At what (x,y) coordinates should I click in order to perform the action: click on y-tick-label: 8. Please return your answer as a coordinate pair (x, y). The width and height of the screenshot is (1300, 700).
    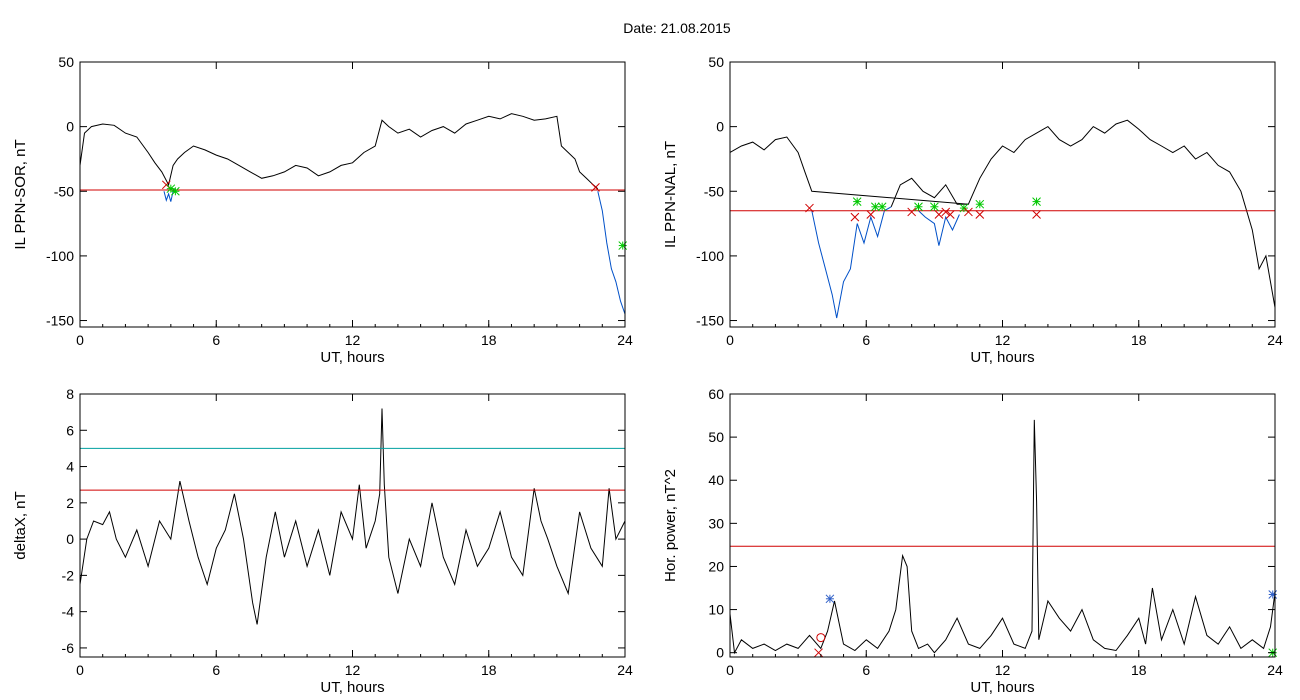
    Looking at the image, I should click on (70, 394).